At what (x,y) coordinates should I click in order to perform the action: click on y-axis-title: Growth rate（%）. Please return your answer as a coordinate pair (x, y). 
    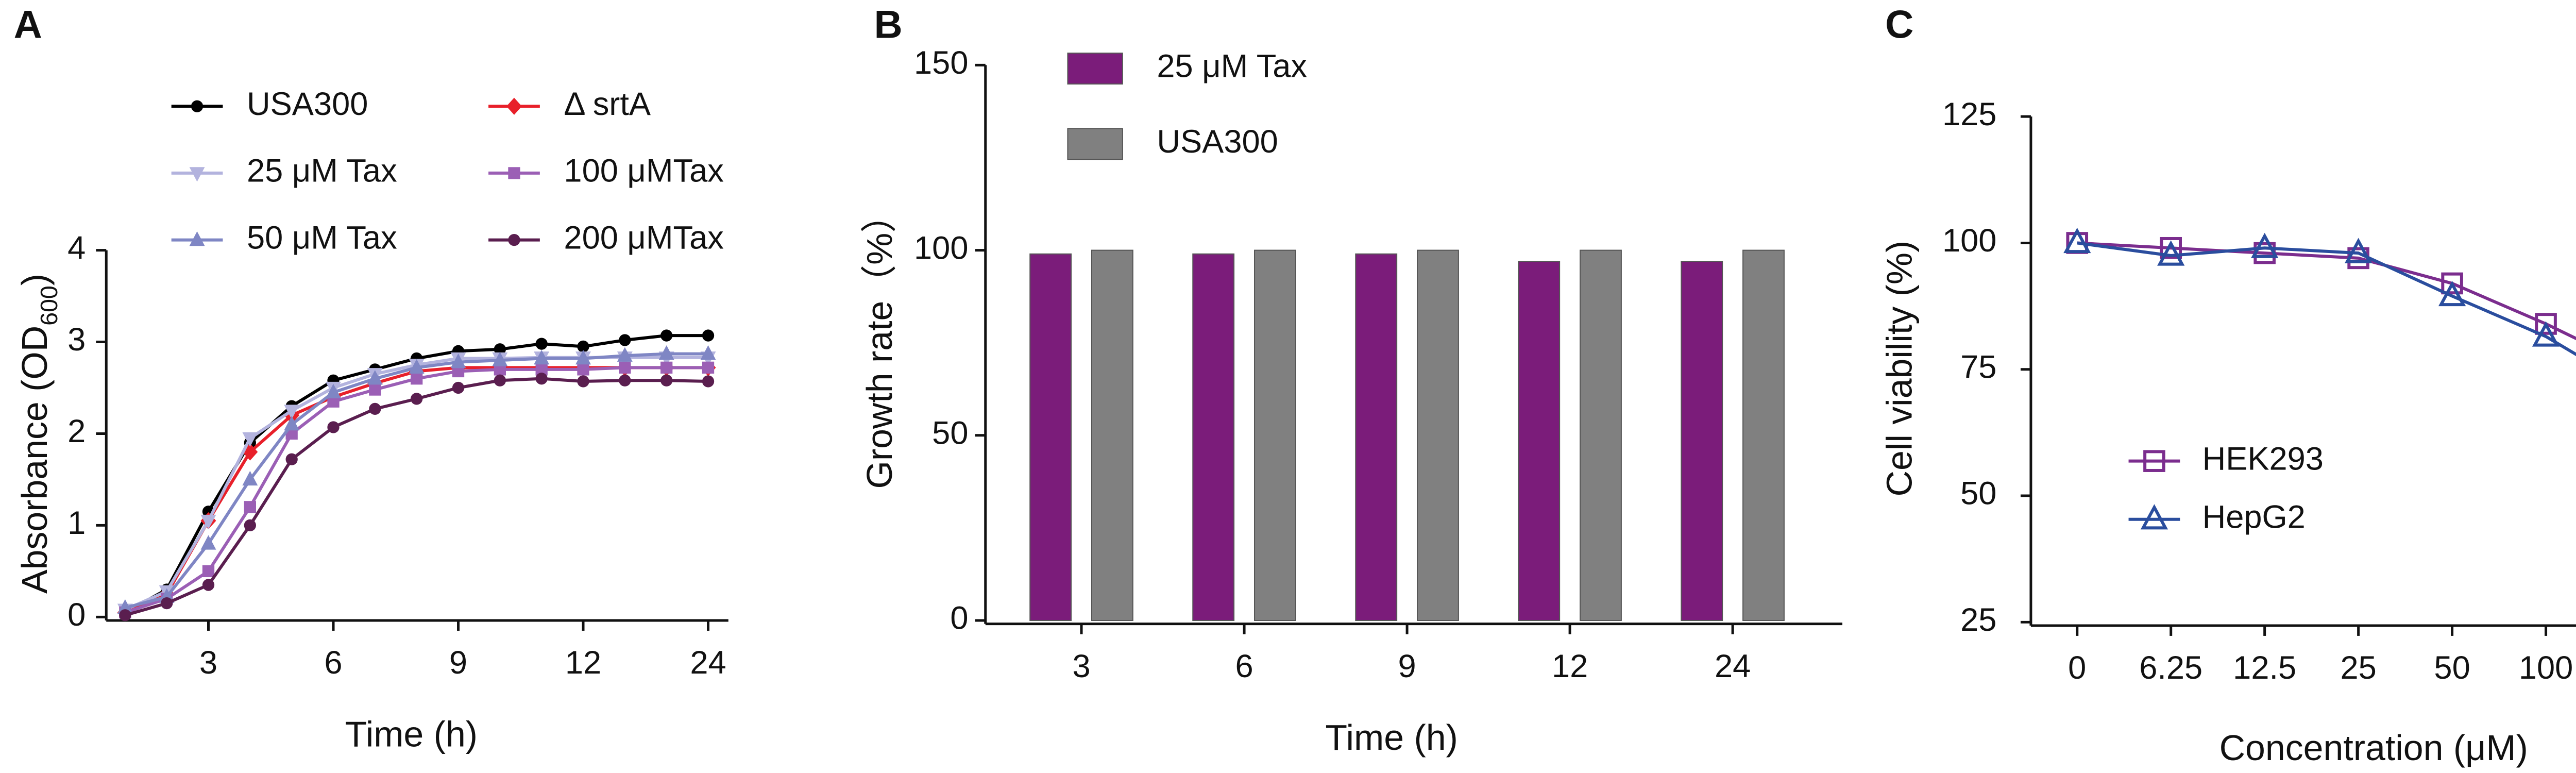
    Looking at the image, I should click on (880, 343).